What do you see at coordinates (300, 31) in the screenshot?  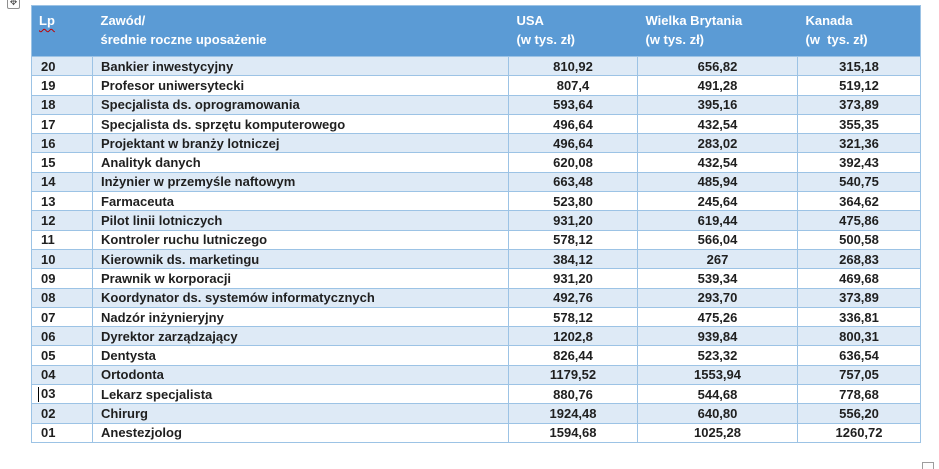 I see `col-header-zawod: Zawód/ średnie roczne uposażenie` at bounding box center [300, 31].